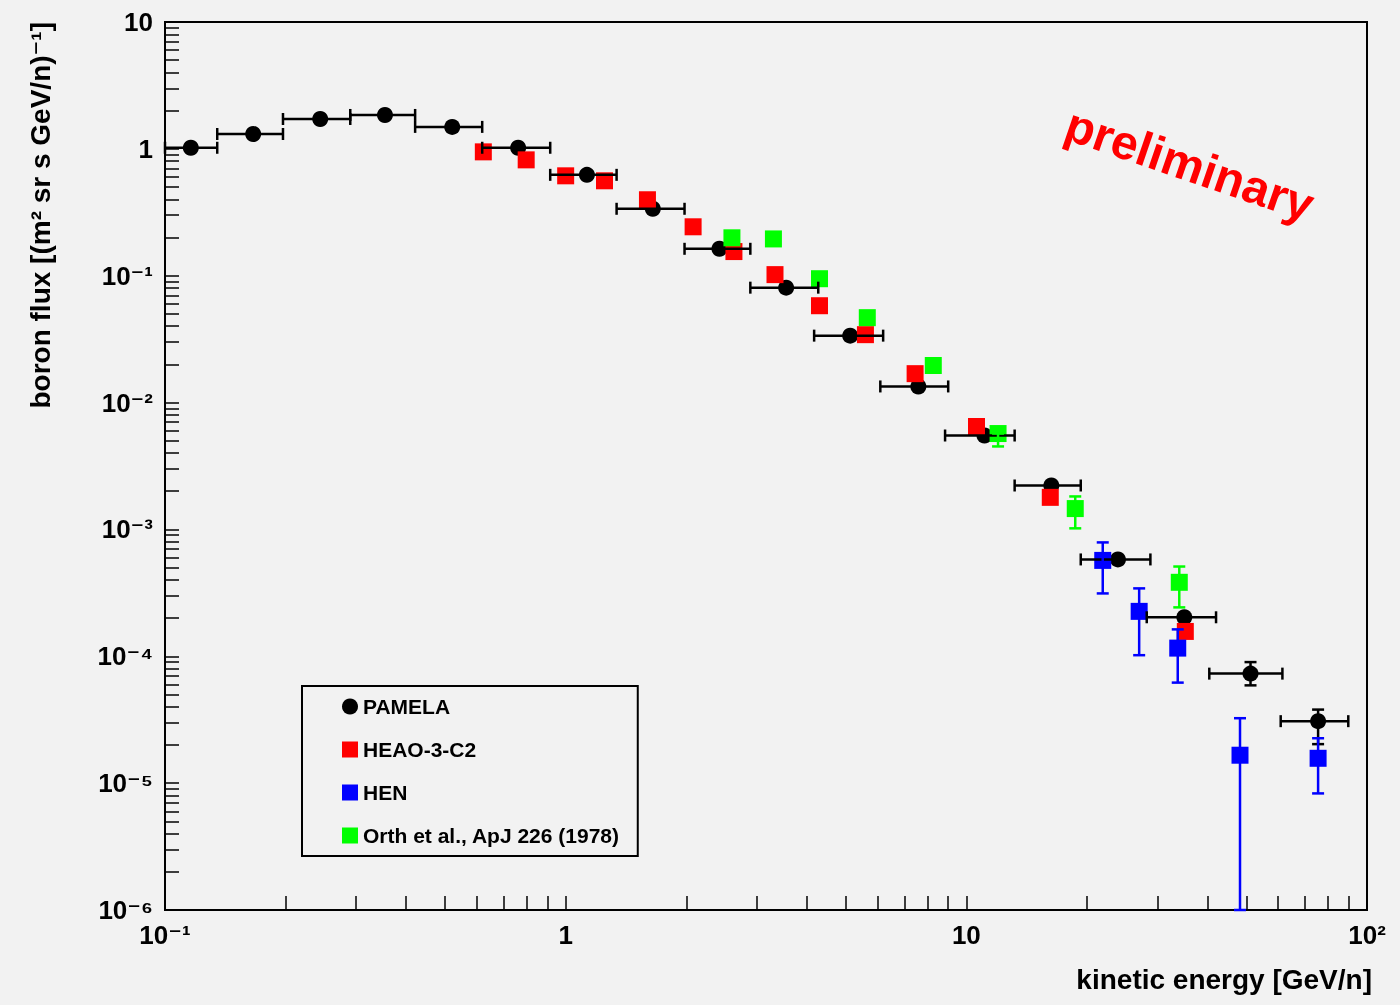 The height and width of the screenshot is (1005, 1400). I want to click on y-tick-label: 10, so click(138, 22).